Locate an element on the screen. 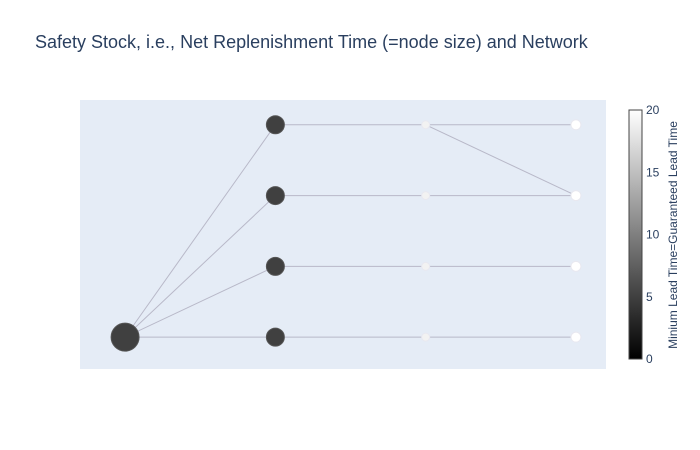 The height and width of the screenshot is (450, 700). colorbar-tick-label: 5 is located at coordinates (649, 297).